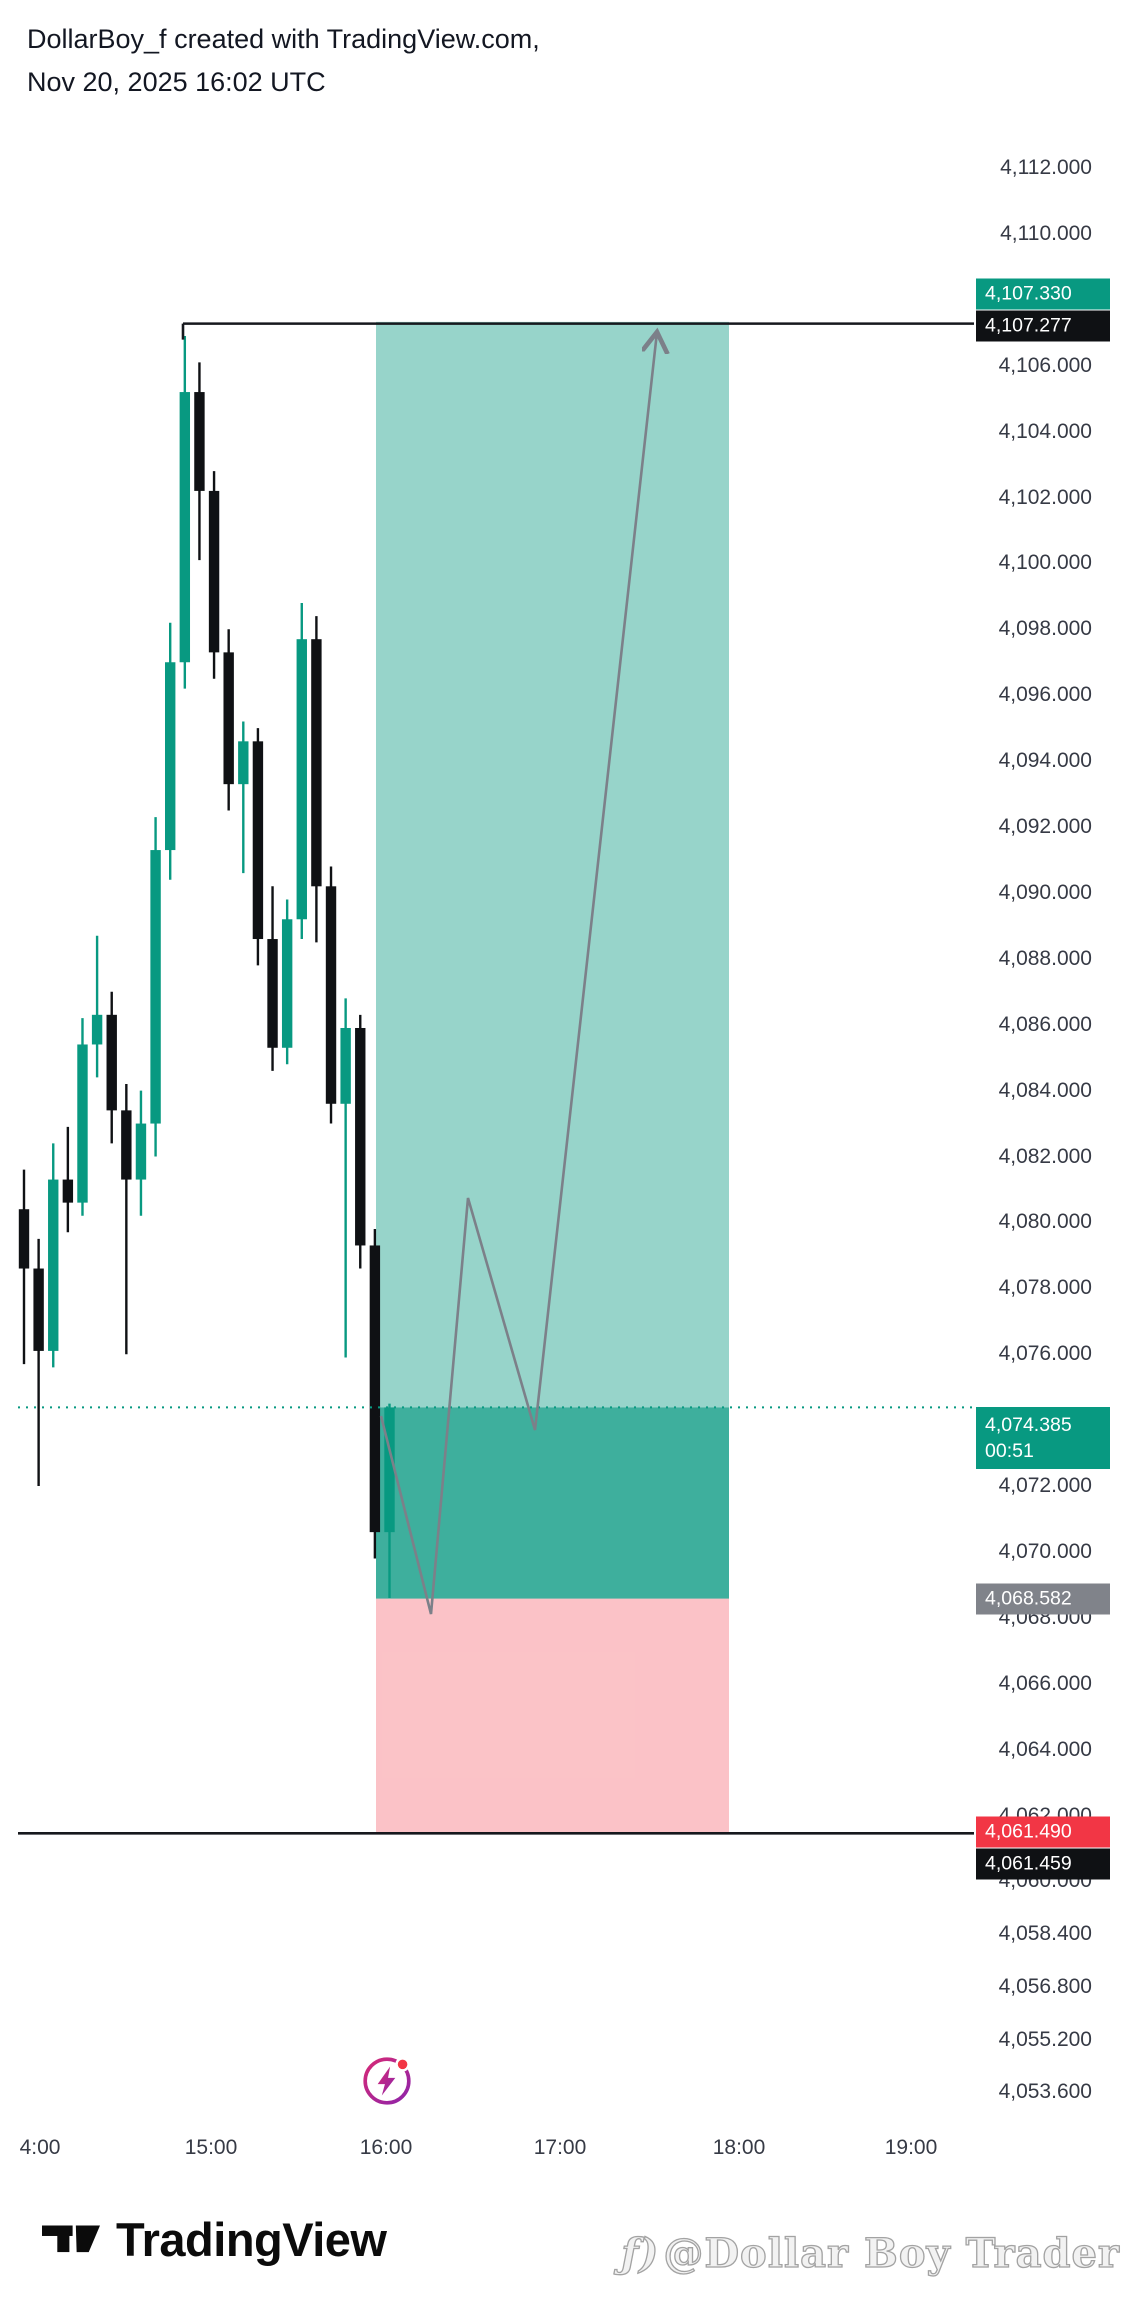 This screenshot has width=1130, height=2314. Describe the element at coordinates (1028, 293) in the screenshot. I see `price-tag-value: 4,107.330` at that location.